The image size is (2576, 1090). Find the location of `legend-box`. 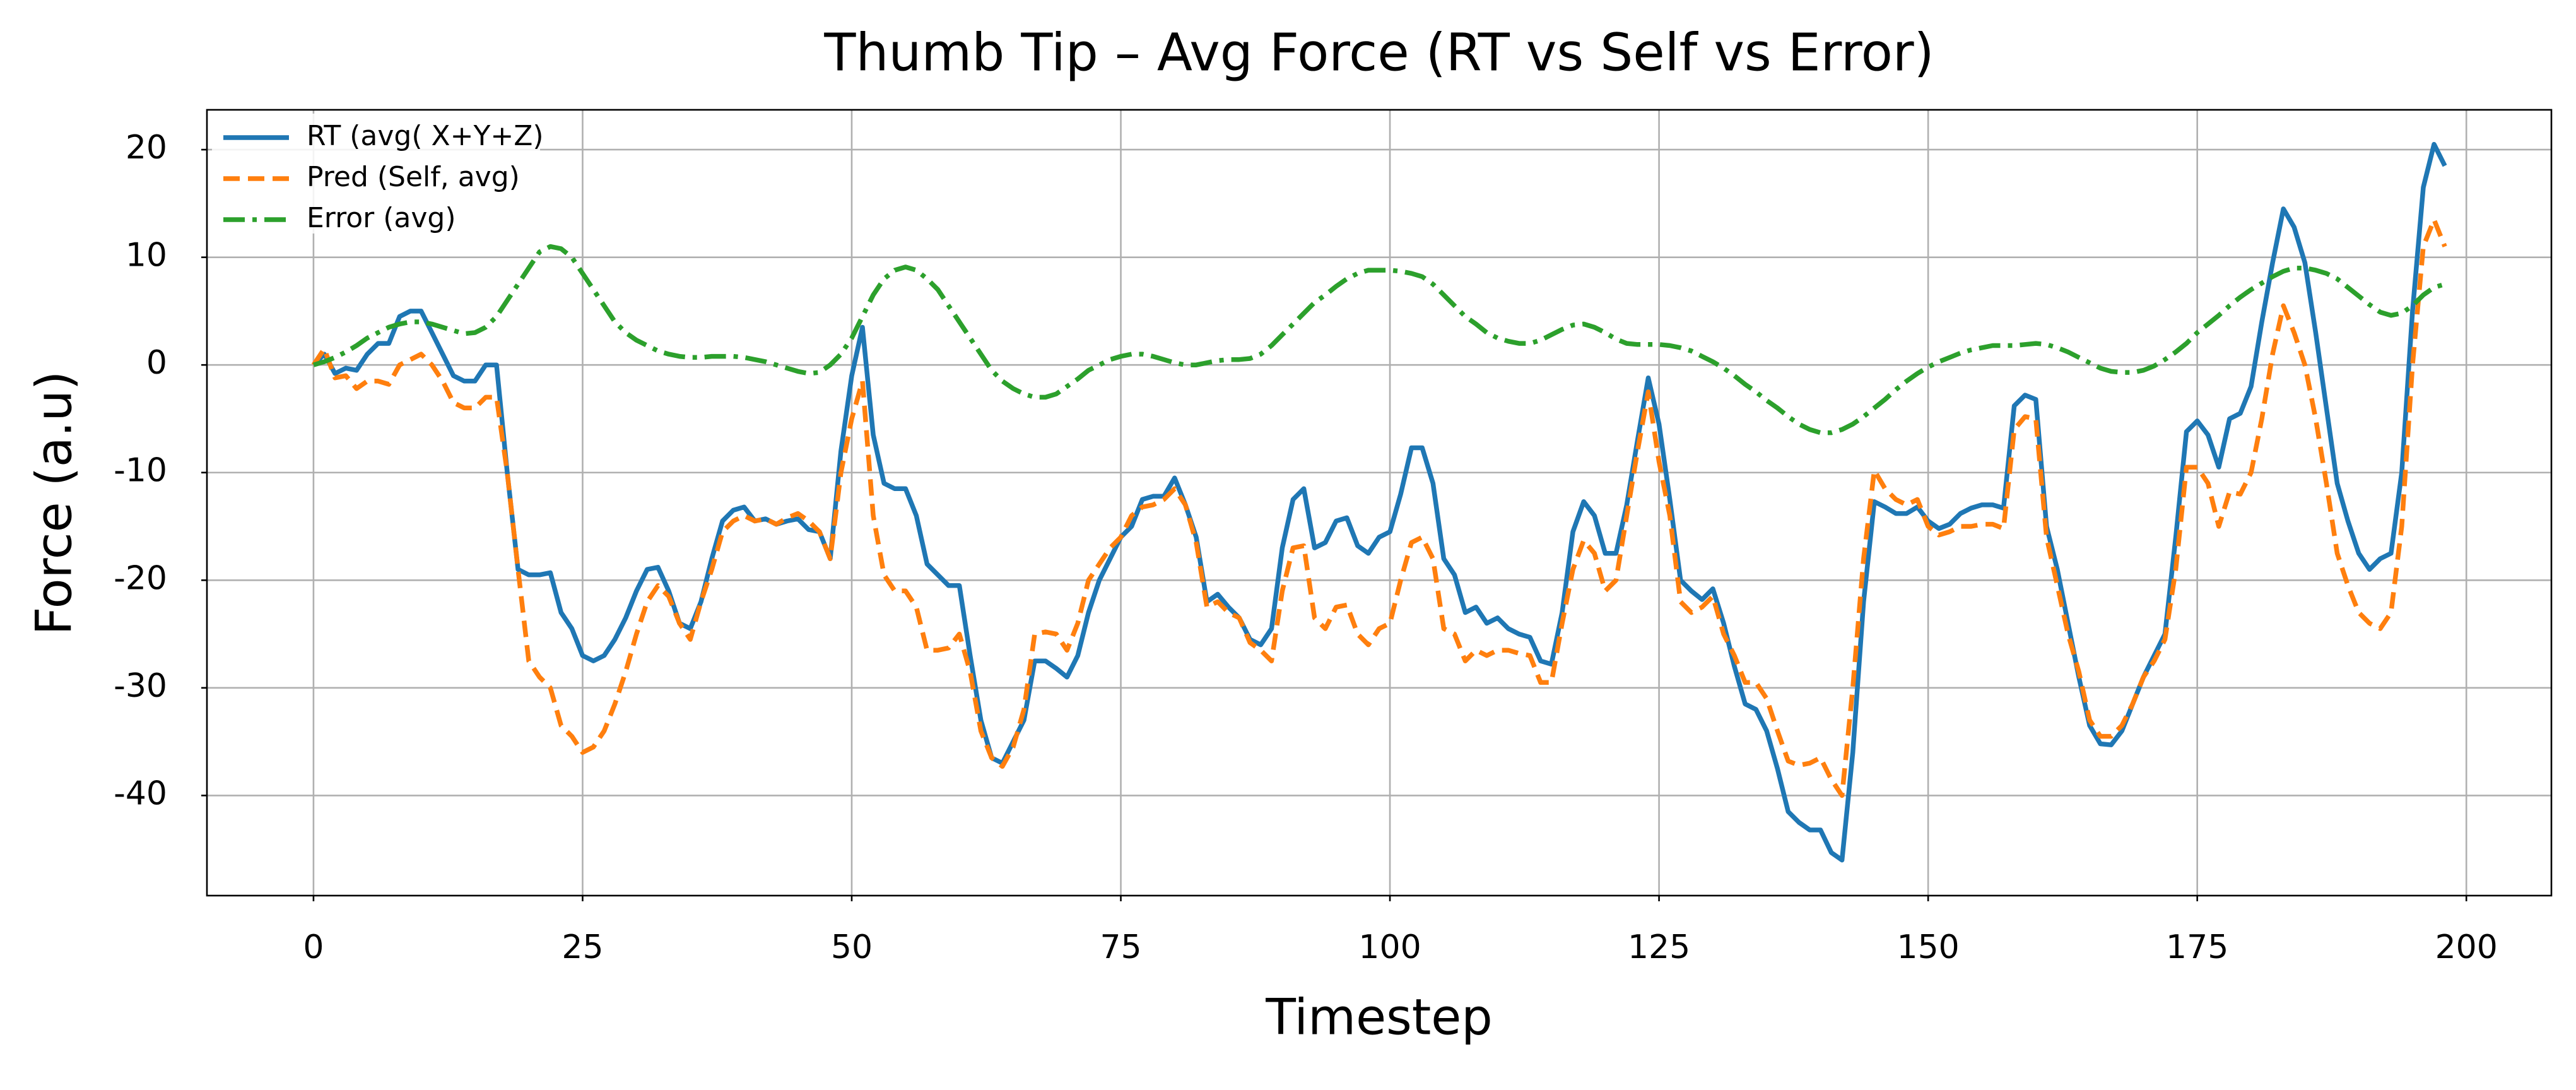

legend-box is located at coordinates (376, 174).